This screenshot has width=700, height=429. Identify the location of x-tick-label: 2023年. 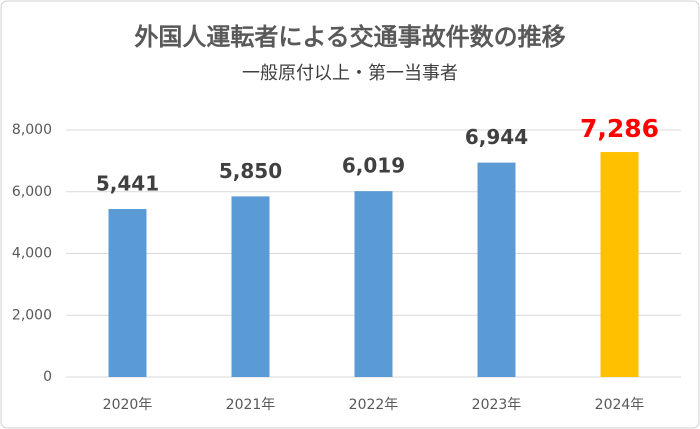
(497, 405).